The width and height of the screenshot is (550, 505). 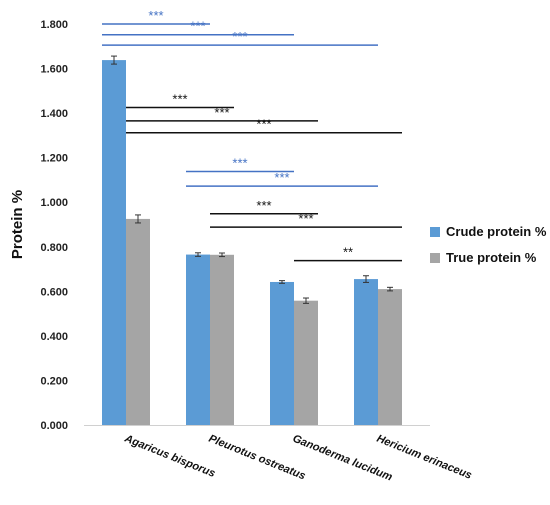 What do you see at coordinates (17, 224) in the screenshot?
I see `y-axis-label: Protein %` at bounding box center [17, 224].